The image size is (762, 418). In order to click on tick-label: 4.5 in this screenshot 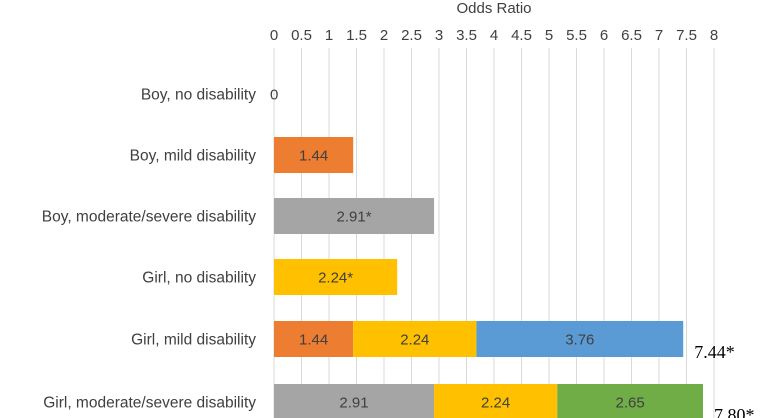, I will do `click(521, 35)`.